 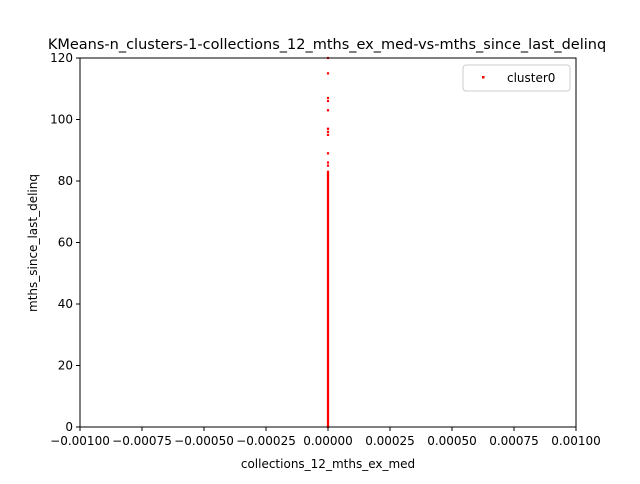 What do you see at coordinates (65, 181) in the screenshot?
I see `y-tick-label: 80` at bounding box center [65, 181].